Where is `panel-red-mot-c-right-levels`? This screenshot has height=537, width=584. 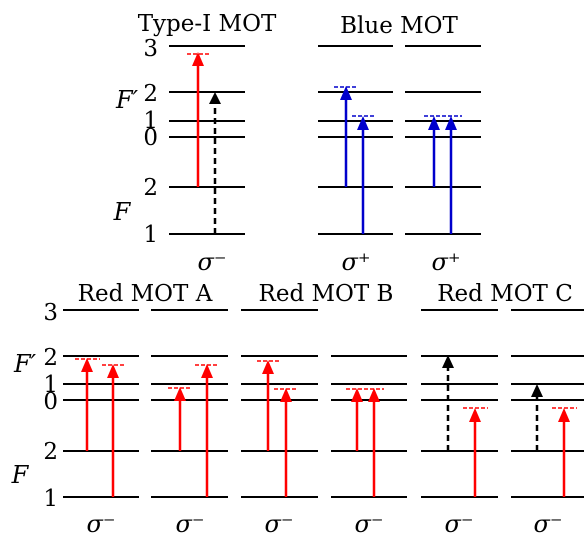
panel-red-mot-c-right-levels is located at coordinates (547, 403).